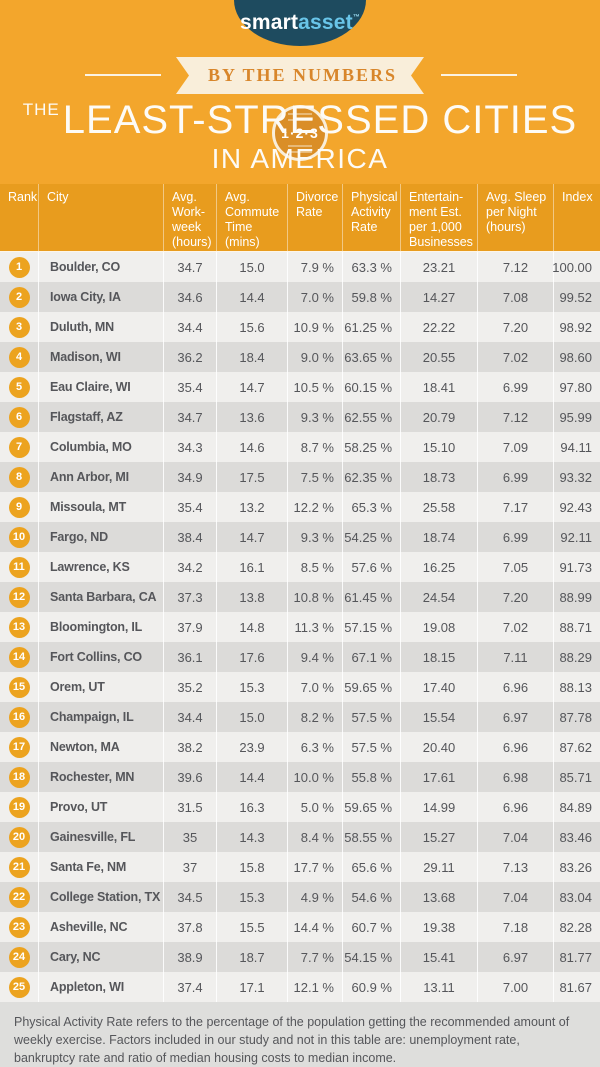 This screenshot has width=600, height=1067. What do you see at coordinates (371, 267) in the screenshot?
I see `value-cell: 63.3 %` at bounding box center [371, 267].